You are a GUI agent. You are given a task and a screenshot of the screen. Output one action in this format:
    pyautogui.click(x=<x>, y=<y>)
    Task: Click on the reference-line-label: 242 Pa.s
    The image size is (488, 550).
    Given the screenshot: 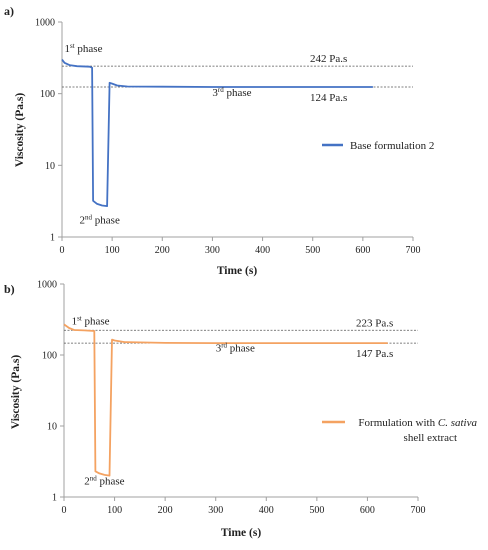 What is the action you would take?
    pyautogui.click(x=328, y=59)
    